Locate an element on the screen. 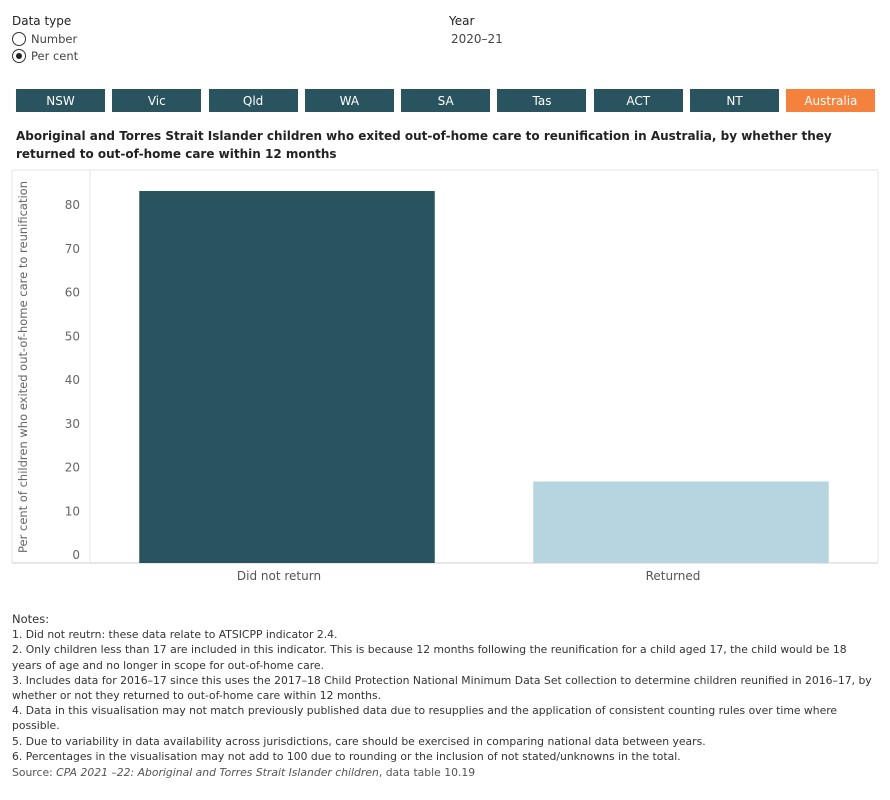 The width and height of the screenshot is (890, 800). source-suffix: , data table 10.19 is located at coordinates (427, 772).